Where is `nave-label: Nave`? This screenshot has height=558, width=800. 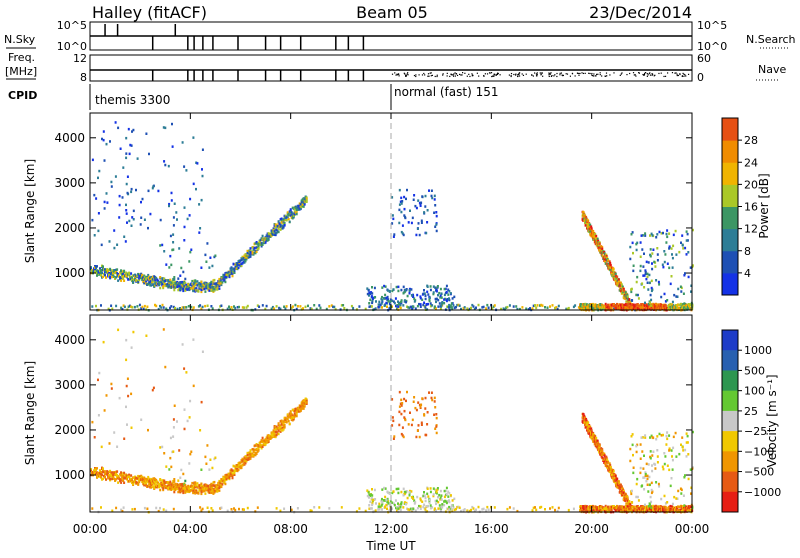 nave-label: Nave is located at coordinates (772, 69).